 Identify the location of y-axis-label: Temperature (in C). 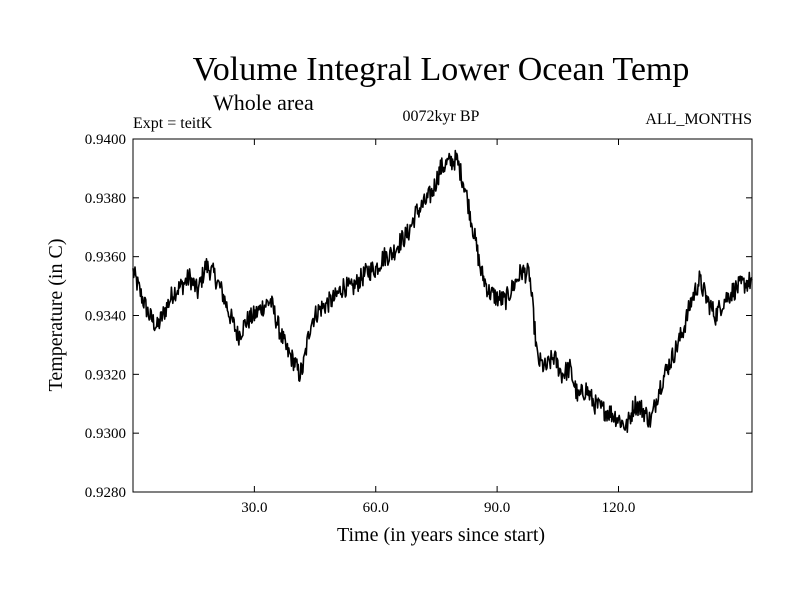
(56, 315).